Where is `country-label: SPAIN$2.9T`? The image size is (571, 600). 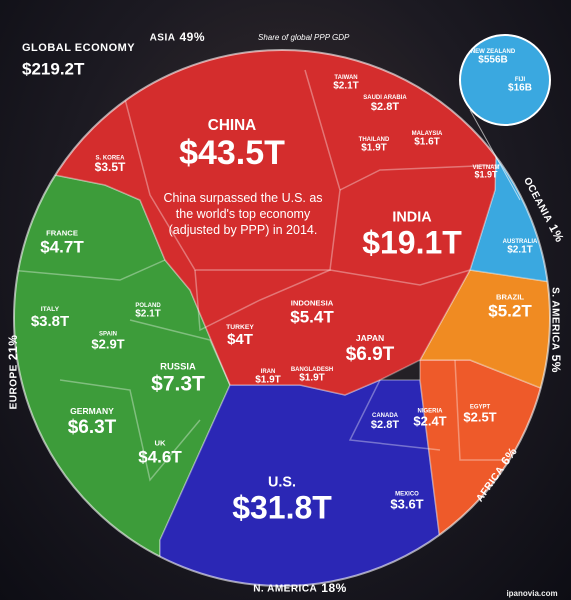
country-label: SPAIN$2.9T is located at coordinates (107, 342).